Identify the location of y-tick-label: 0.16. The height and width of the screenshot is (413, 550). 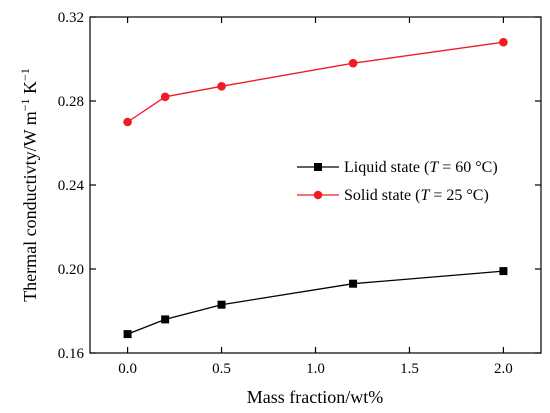
(71, 354).